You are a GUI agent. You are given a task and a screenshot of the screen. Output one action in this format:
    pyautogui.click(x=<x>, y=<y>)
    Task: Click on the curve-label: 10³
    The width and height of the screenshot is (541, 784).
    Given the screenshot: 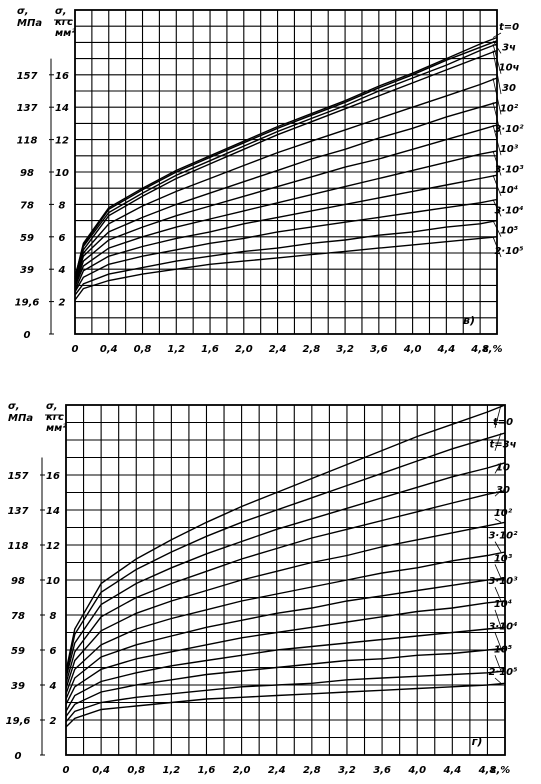 What is the action you would take?
    pyautogui.click(x=509, y=149)
    